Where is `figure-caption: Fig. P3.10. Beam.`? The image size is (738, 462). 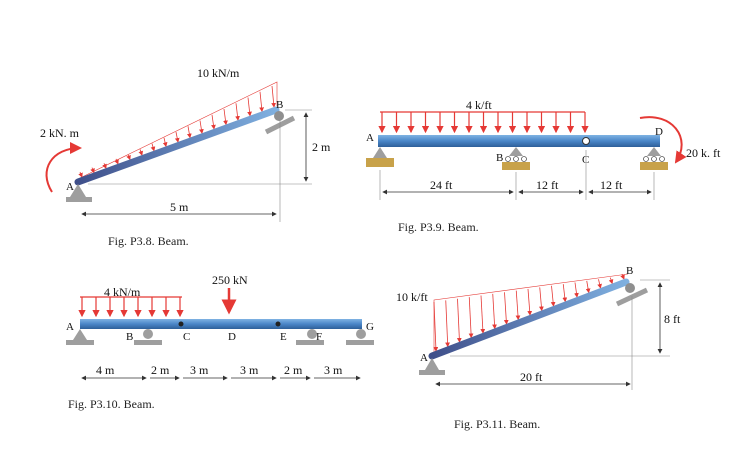
figure-caption: Fig. P3.10. Beam. is located at coordinates (111, 404).